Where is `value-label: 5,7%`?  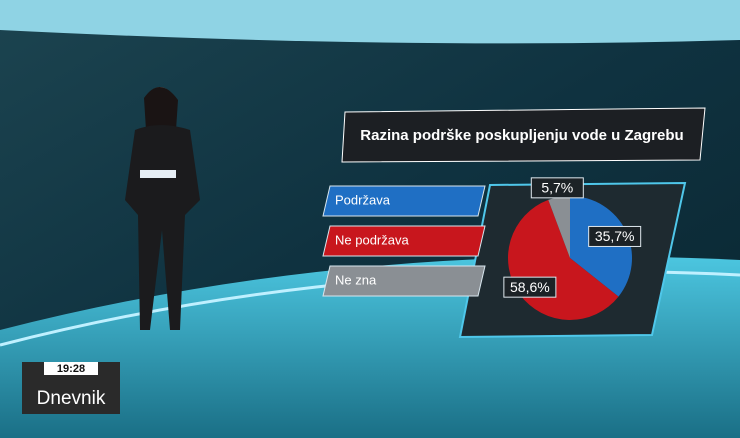
value-label: 5,7% is located at coordinates (557, 188).